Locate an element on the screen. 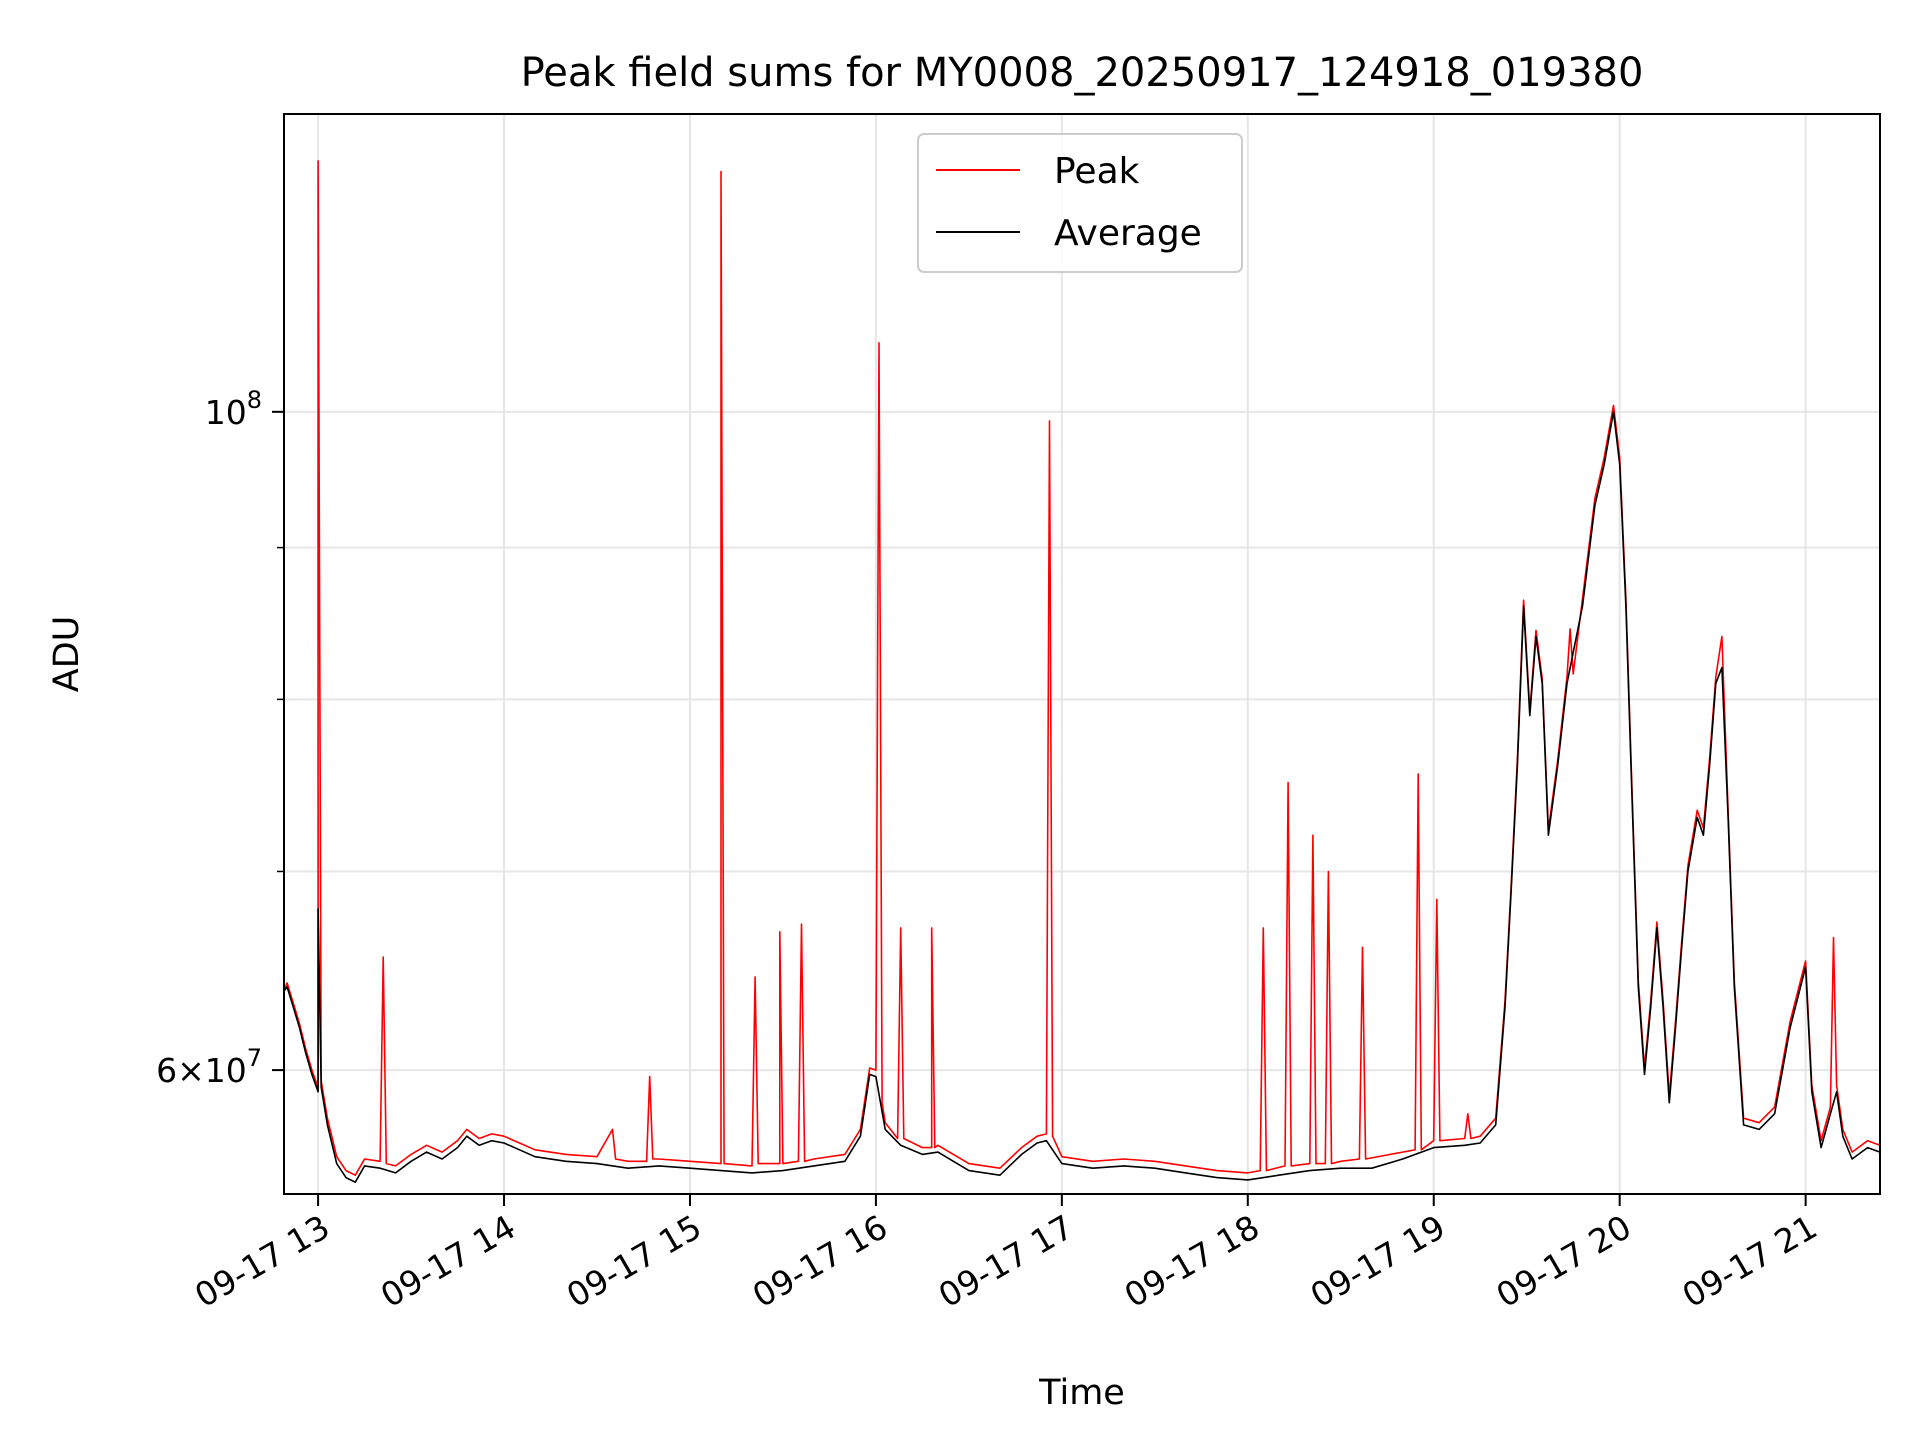 Image resolution: width=1920 pixels, height=1440 pixels. y-tick-mantissa: 6 is located at coordinates (166, 1070).